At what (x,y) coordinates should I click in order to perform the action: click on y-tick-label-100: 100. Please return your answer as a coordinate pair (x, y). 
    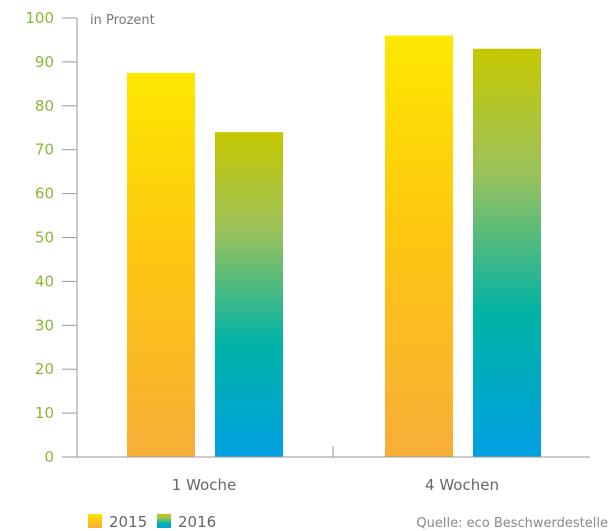
    Looking at the image, I should click on (39, 18).